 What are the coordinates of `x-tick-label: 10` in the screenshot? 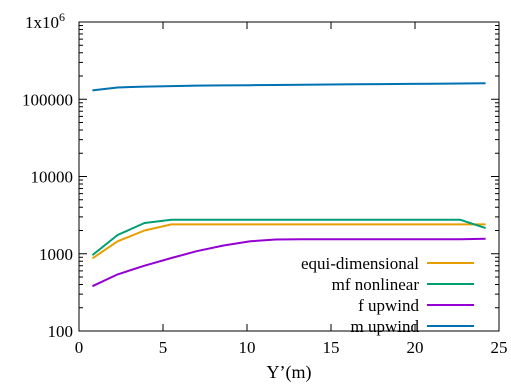 It's located at (247, 347).